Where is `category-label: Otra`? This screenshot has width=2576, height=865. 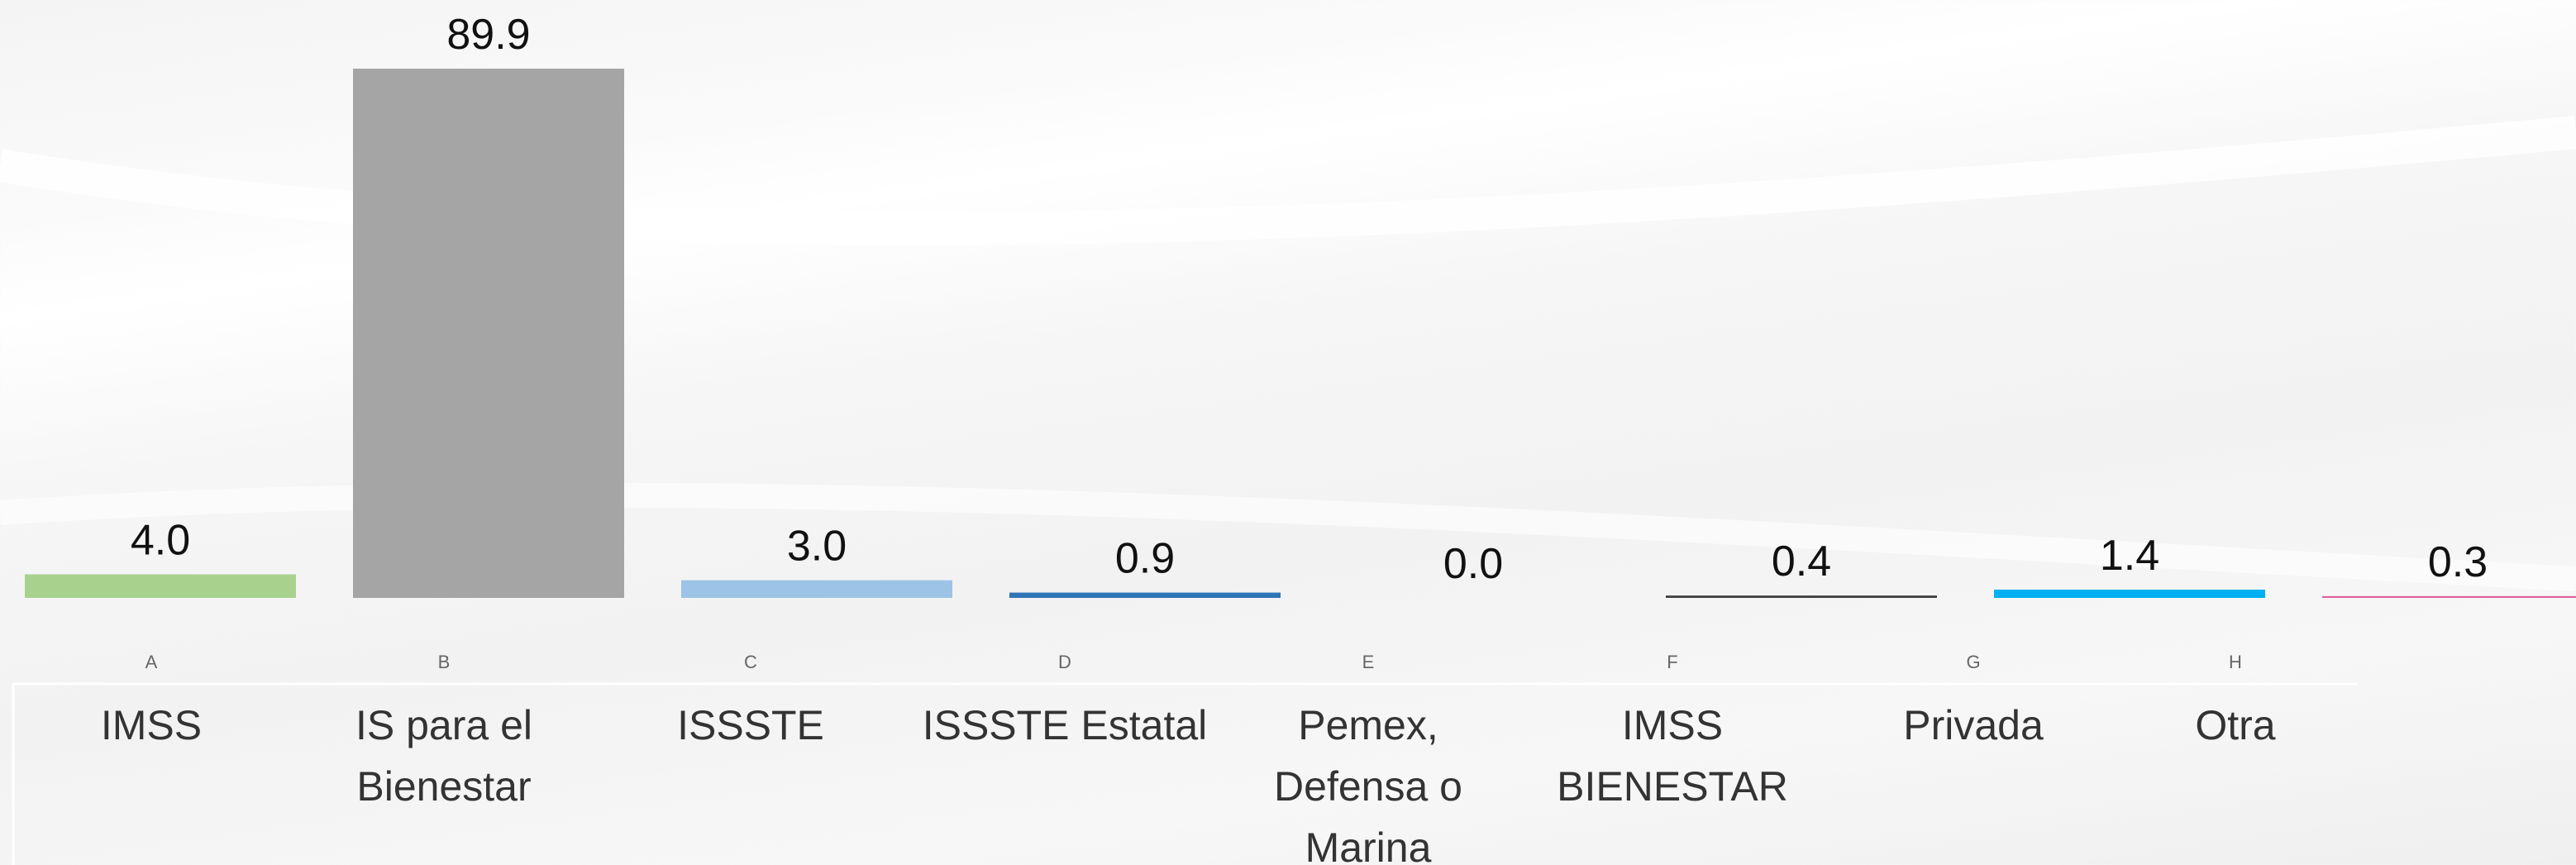 category-label: Otra is located at coordinates (2235, 725).